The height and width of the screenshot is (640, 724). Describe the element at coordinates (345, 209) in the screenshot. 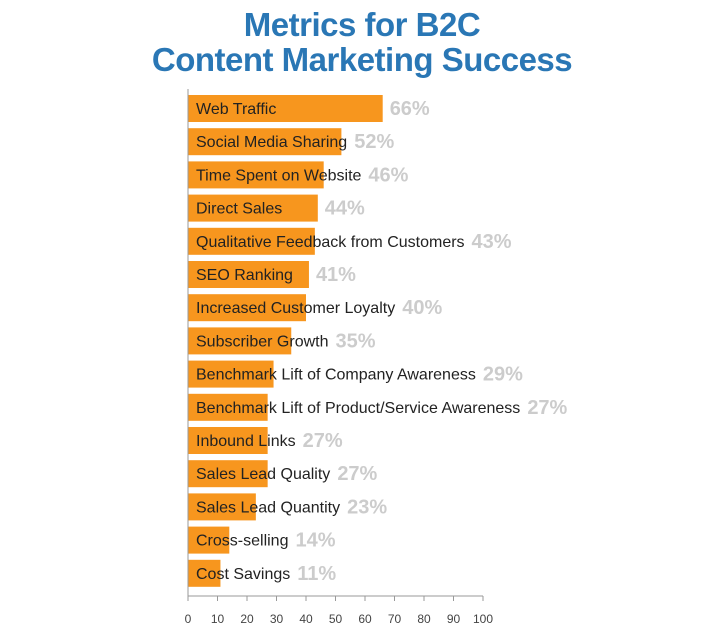

I see `value-label-3: 44%` at that location.